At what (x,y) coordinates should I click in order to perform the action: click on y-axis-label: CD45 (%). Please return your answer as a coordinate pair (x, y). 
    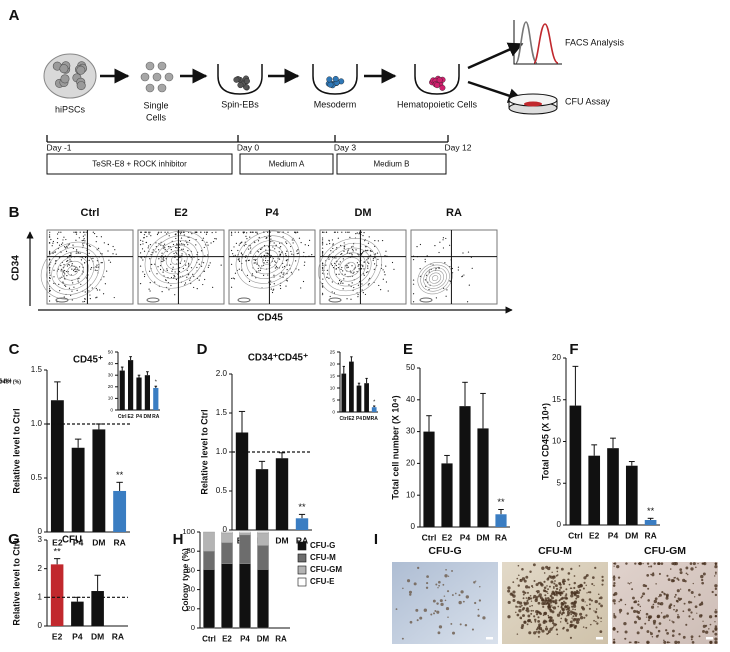
    Looking at the image, I should click on (6, 381).